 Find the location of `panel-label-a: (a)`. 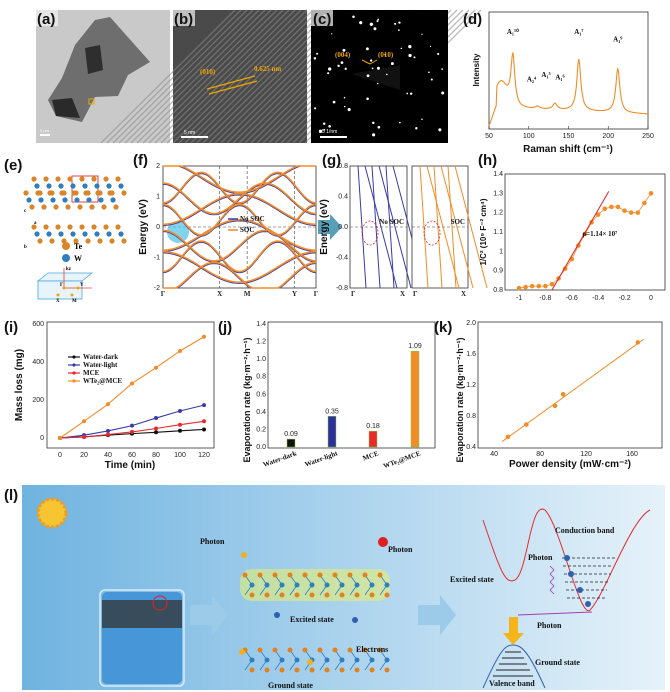

panel-label-a: (a) is located at coordinates (46, 19).